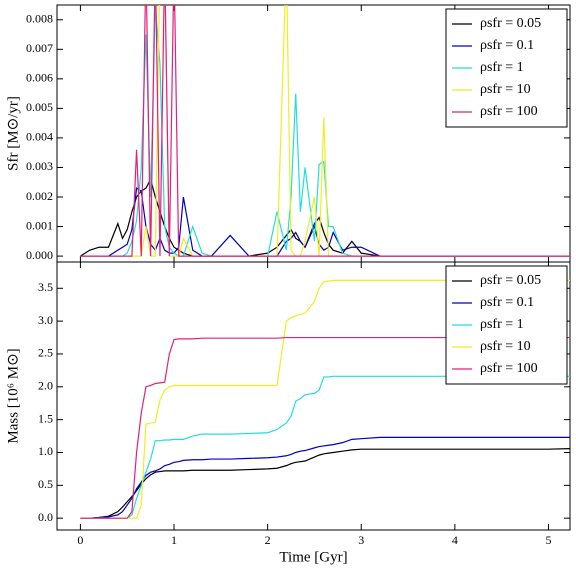  I want to click on y-tick-label: 1.5, so click(45, 418).